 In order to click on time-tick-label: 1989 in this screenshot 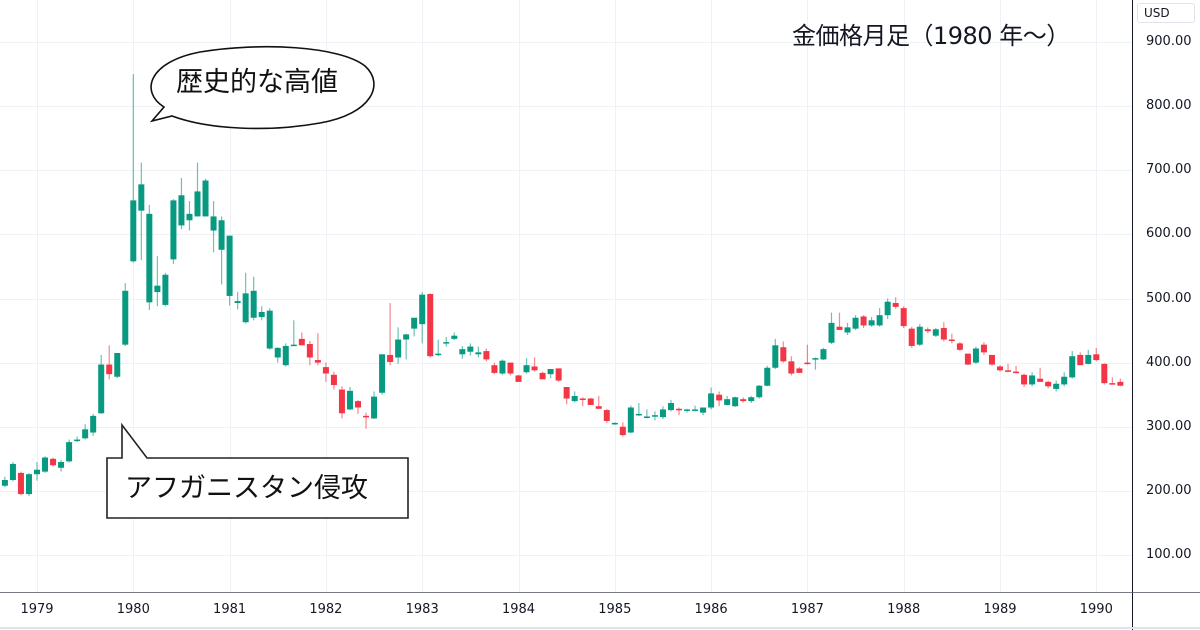, I will do `click(1000, 609)`.